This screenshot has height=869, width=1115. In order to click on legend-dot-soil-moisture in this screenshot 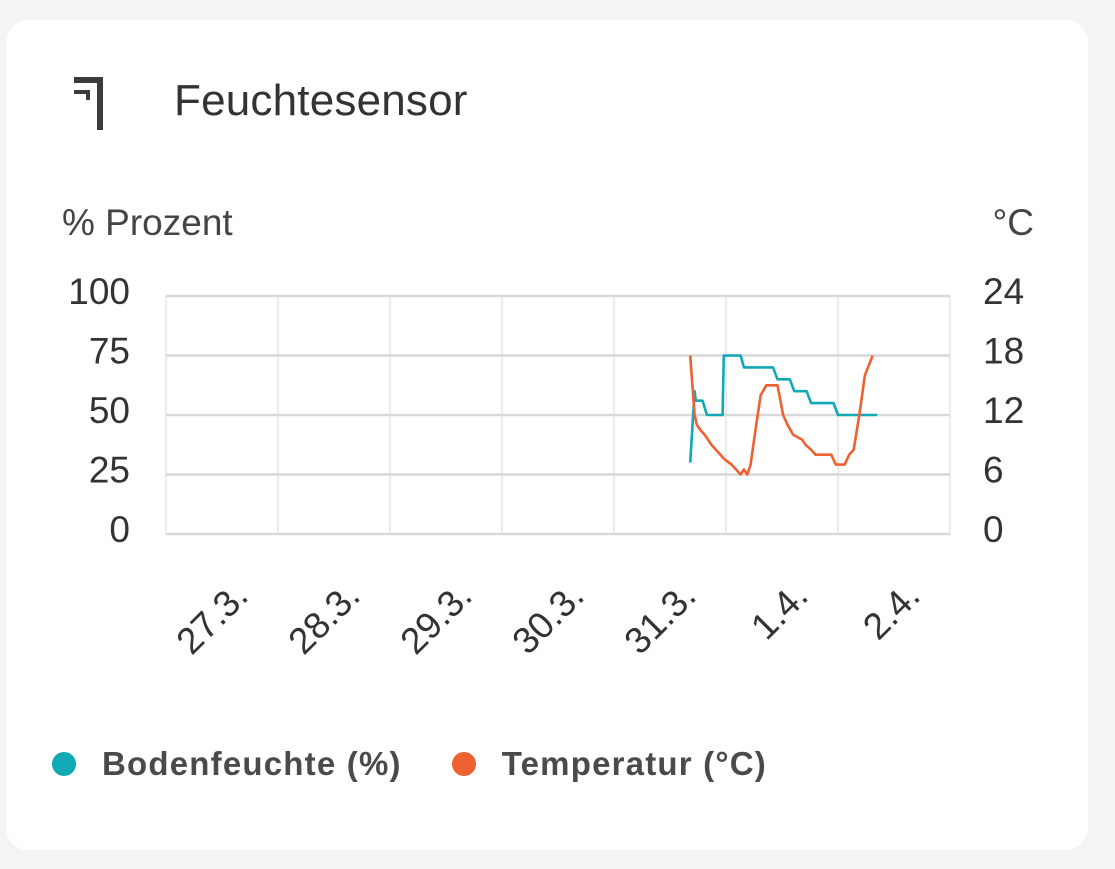, I will do `click(64, 764)`.